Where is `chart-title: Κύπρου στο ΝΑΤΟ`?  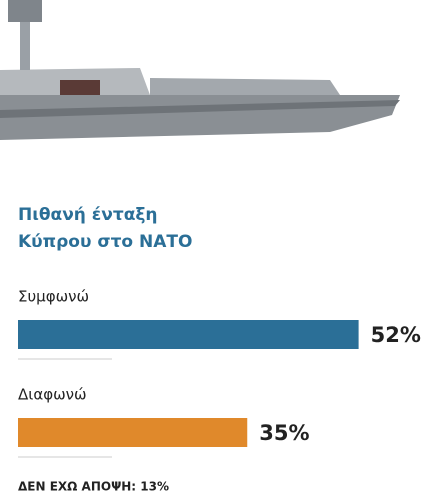 chart-title: Κύπρου στο ΝΑΤΟ is located at coordinates (105, 242).